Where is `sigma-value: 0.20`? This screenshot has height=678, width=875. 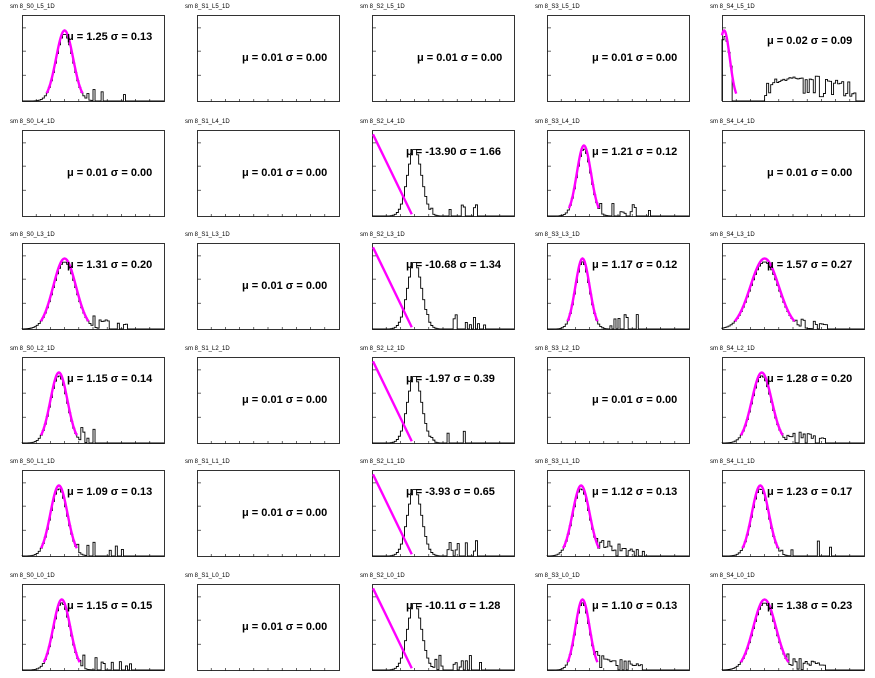 sigma-value: 0.20 is located at coordinates (141, 265).